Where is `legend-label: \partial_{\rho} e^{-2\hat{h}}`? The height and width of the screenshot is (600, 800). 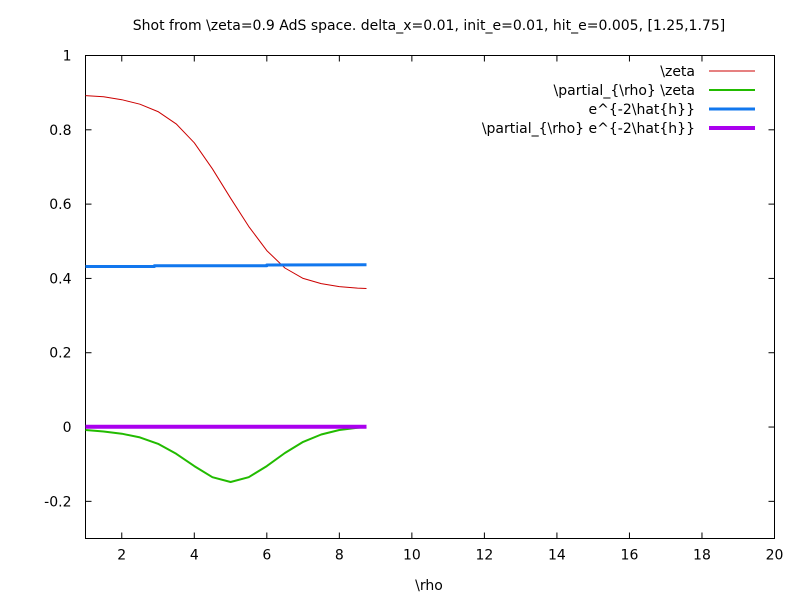 legend-label: \partial_{\rho} e^{-2\hat{h}} is located at coordinates (588, 129).